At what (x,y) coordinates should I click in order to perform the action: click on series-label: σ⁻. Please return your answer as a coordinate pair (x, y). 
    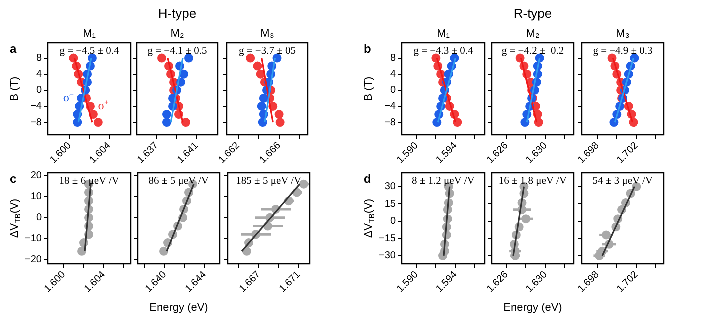
    Looking at the image, I should click on (68, 97).